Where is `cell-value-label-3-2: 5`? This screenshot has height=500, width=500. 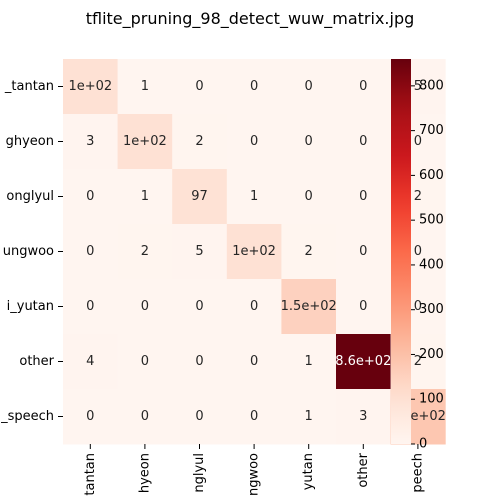 cell-value-label-3-2: 5 is located at coordinates (199, 251).